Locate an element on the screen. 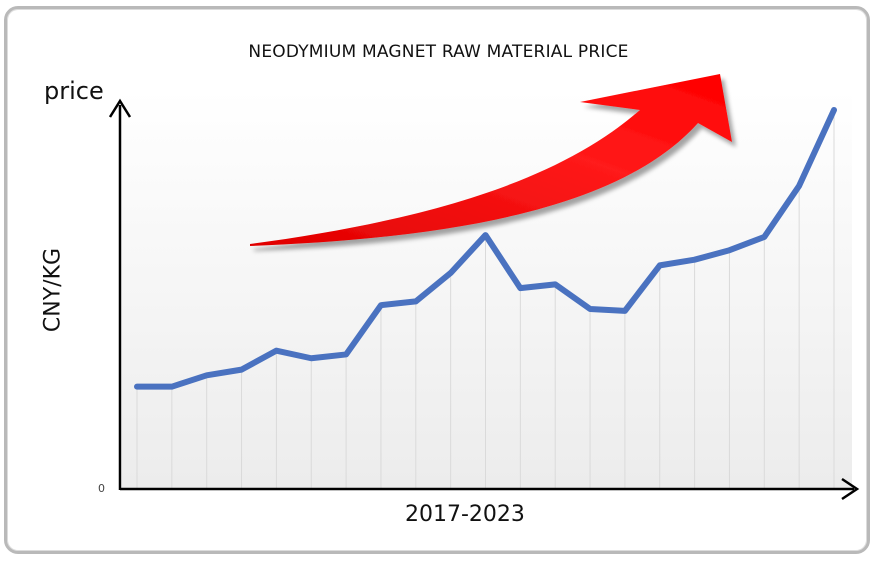 The image size is (877, 563). y-axis-unit: CNY/KG is located at coordinates (53, 290).